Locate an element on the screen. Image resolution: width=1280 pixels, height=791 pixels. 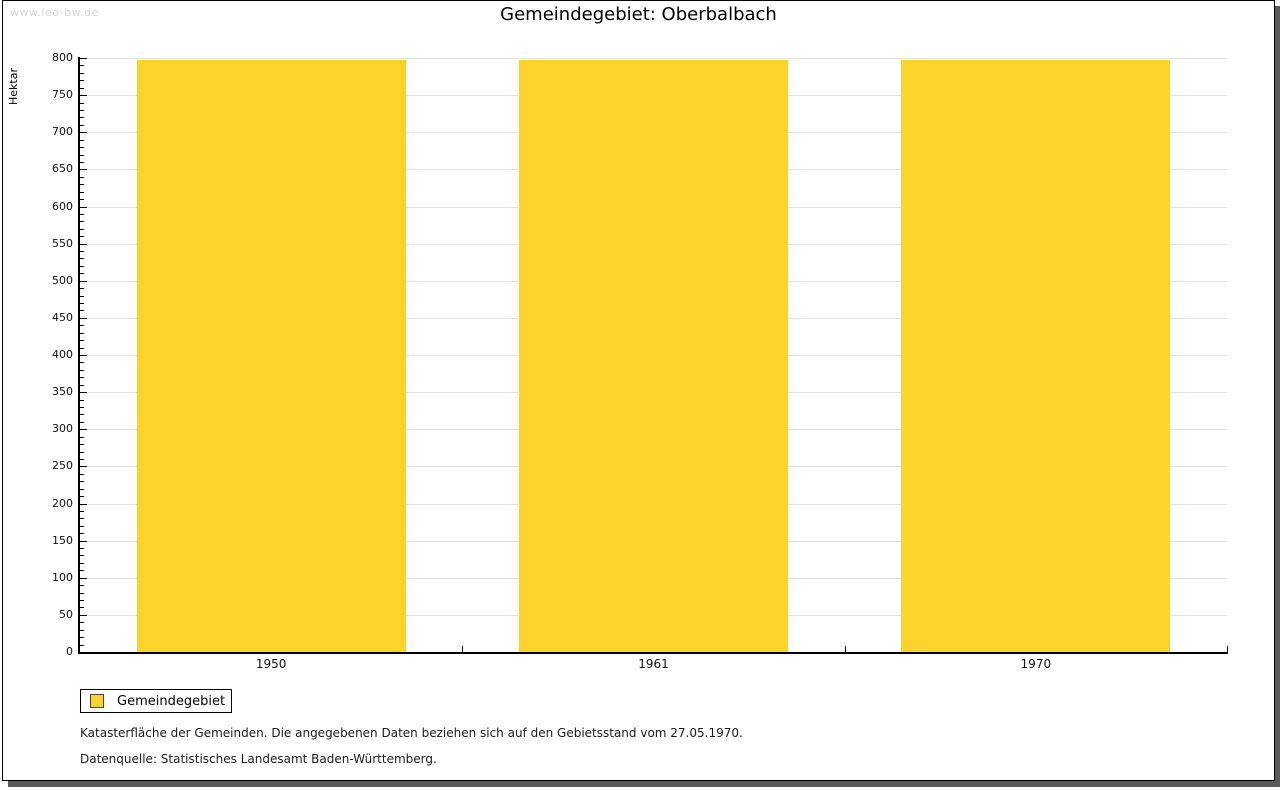
y-tick-label: 700 is located at coordinates (62, 132).